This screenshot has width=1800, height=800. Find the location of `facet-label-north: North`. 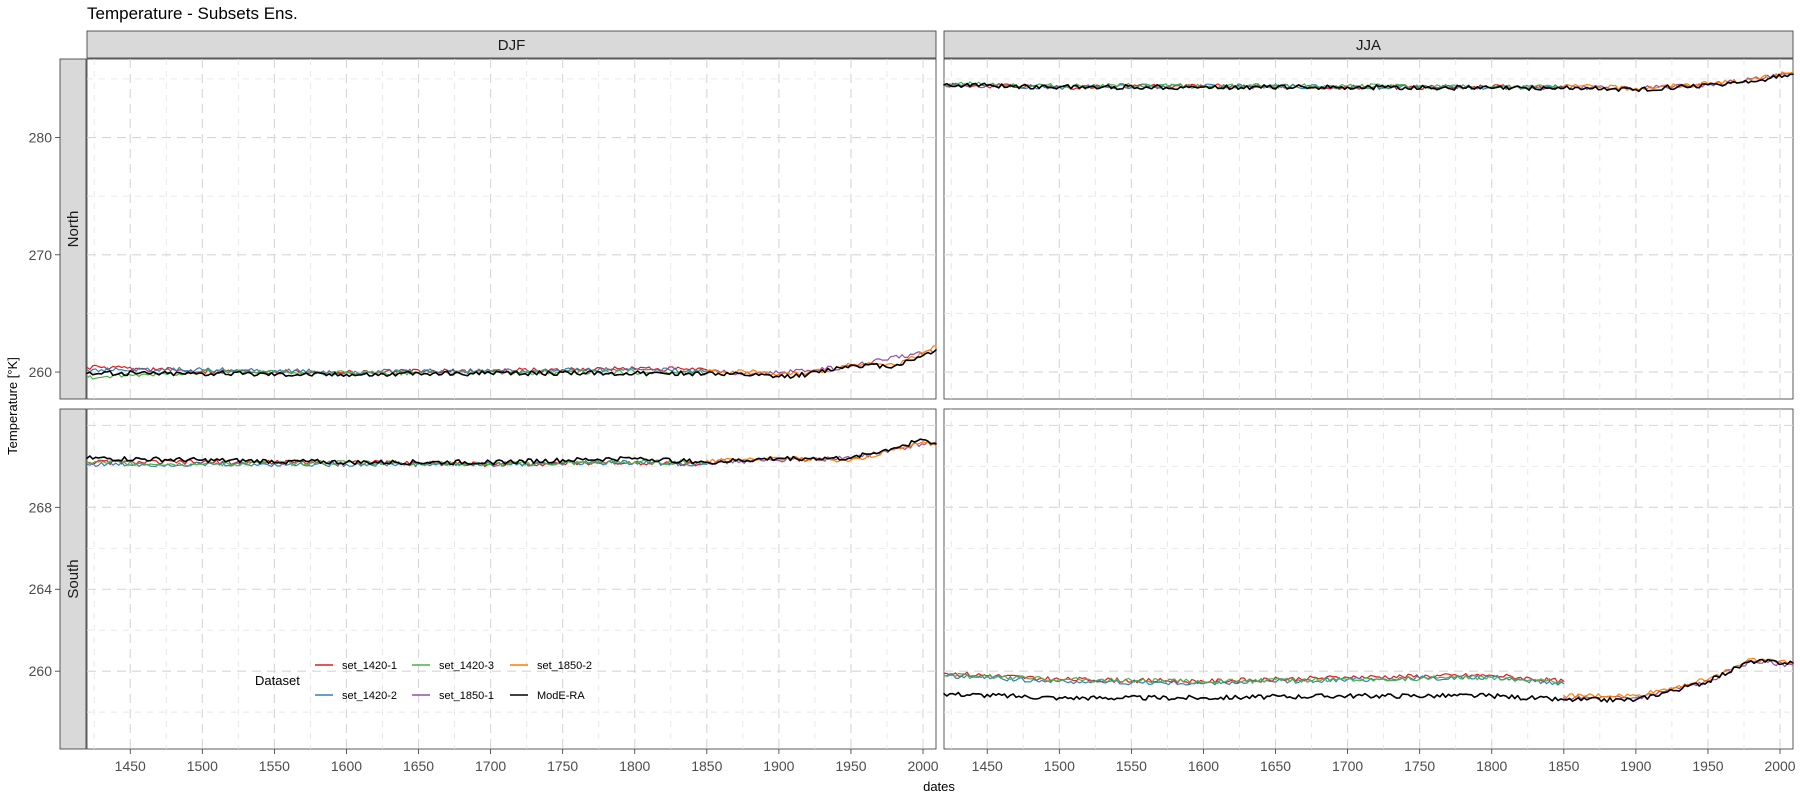

facet-label-north: North is located at coordinates (73, 229).